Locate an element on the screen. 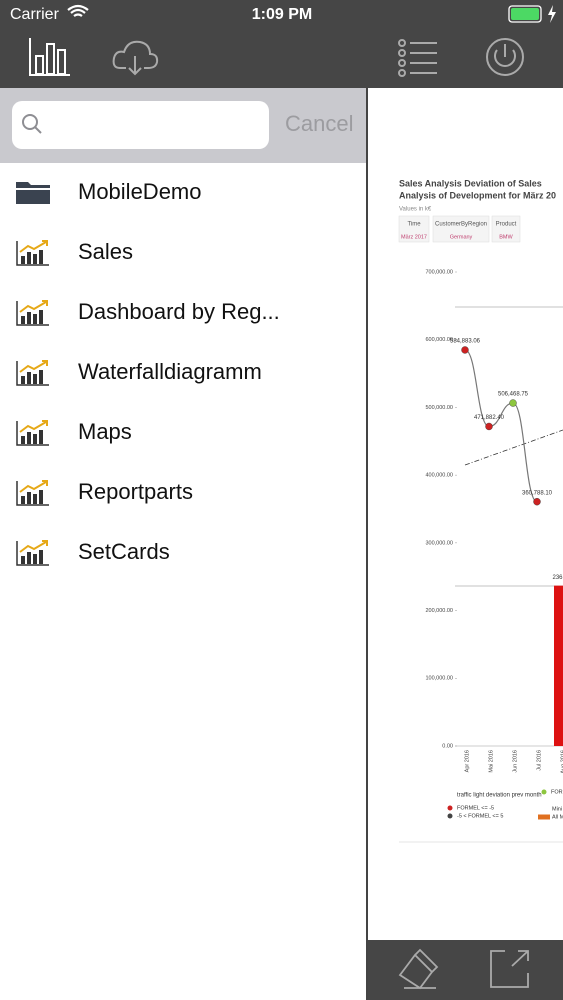 Image resolution: width=563 pixels, height=1000 pixels. data-label: 360,788.10 is located at coordinates (537, 493).